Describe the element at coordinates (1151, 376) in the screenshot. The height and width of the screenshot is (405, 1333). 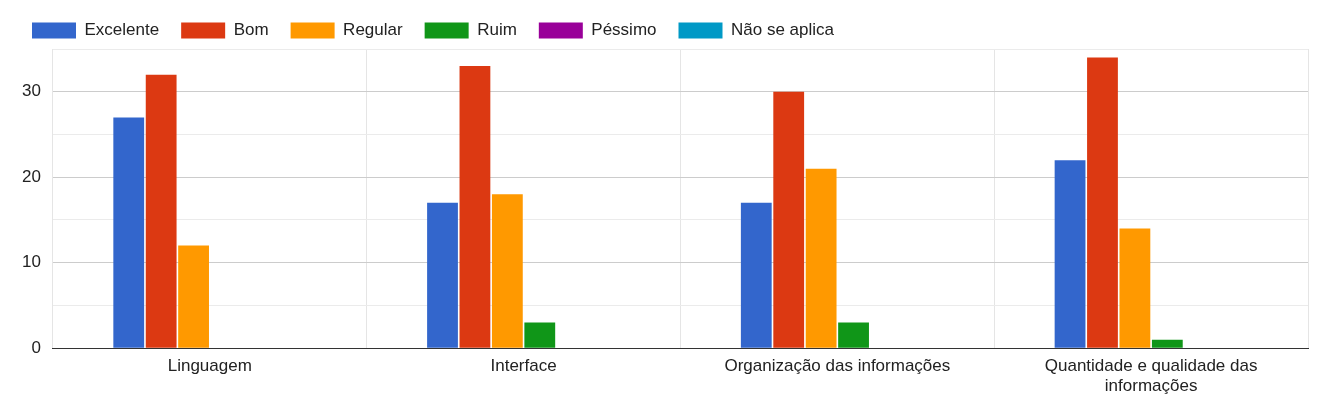
I see `x-tick-label: Quantidade e qualidade das informações` at that location.